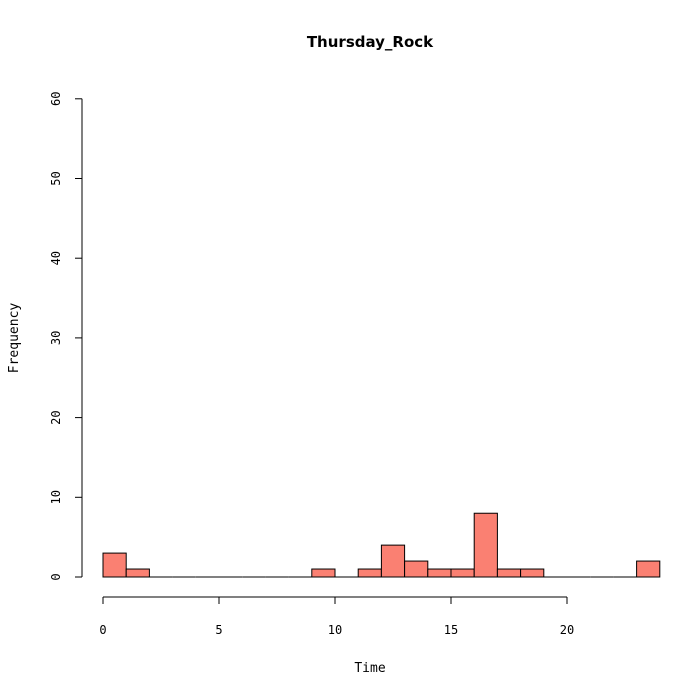 The height and width of the screenshot is (699, 699). I want to click on chart-title: Thursday_Rock, so click(370, 42).